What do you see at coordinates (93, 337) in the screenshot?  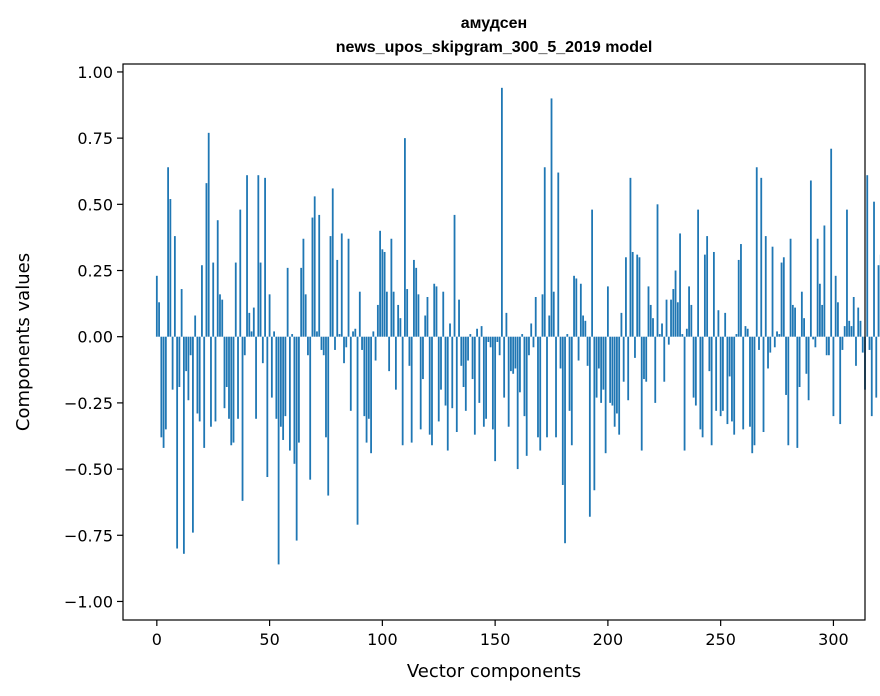 I see `y-axis: −1.00 −0.75 −0.50 −0.25 0.00 0.25 0.50 0.75 1.00` at bounding box center [93, 337].